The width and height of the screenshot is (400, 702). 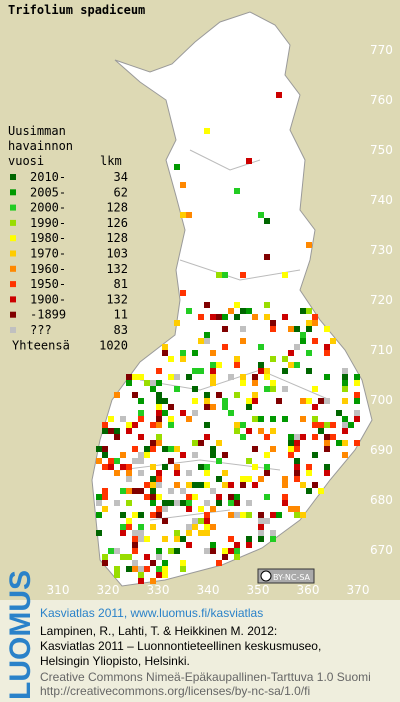 I want to click on legend-label: 1900-, so click(x=48, y=299).